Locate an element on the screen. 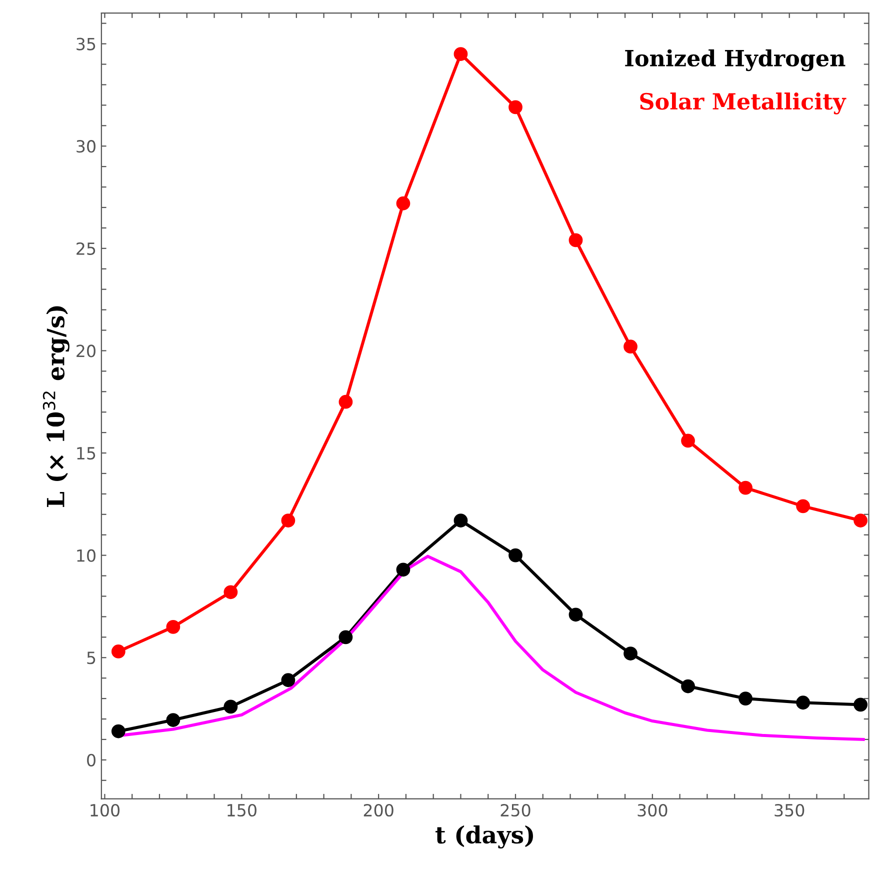  y-tick-label: 15 is located at coordinates (86, 453).